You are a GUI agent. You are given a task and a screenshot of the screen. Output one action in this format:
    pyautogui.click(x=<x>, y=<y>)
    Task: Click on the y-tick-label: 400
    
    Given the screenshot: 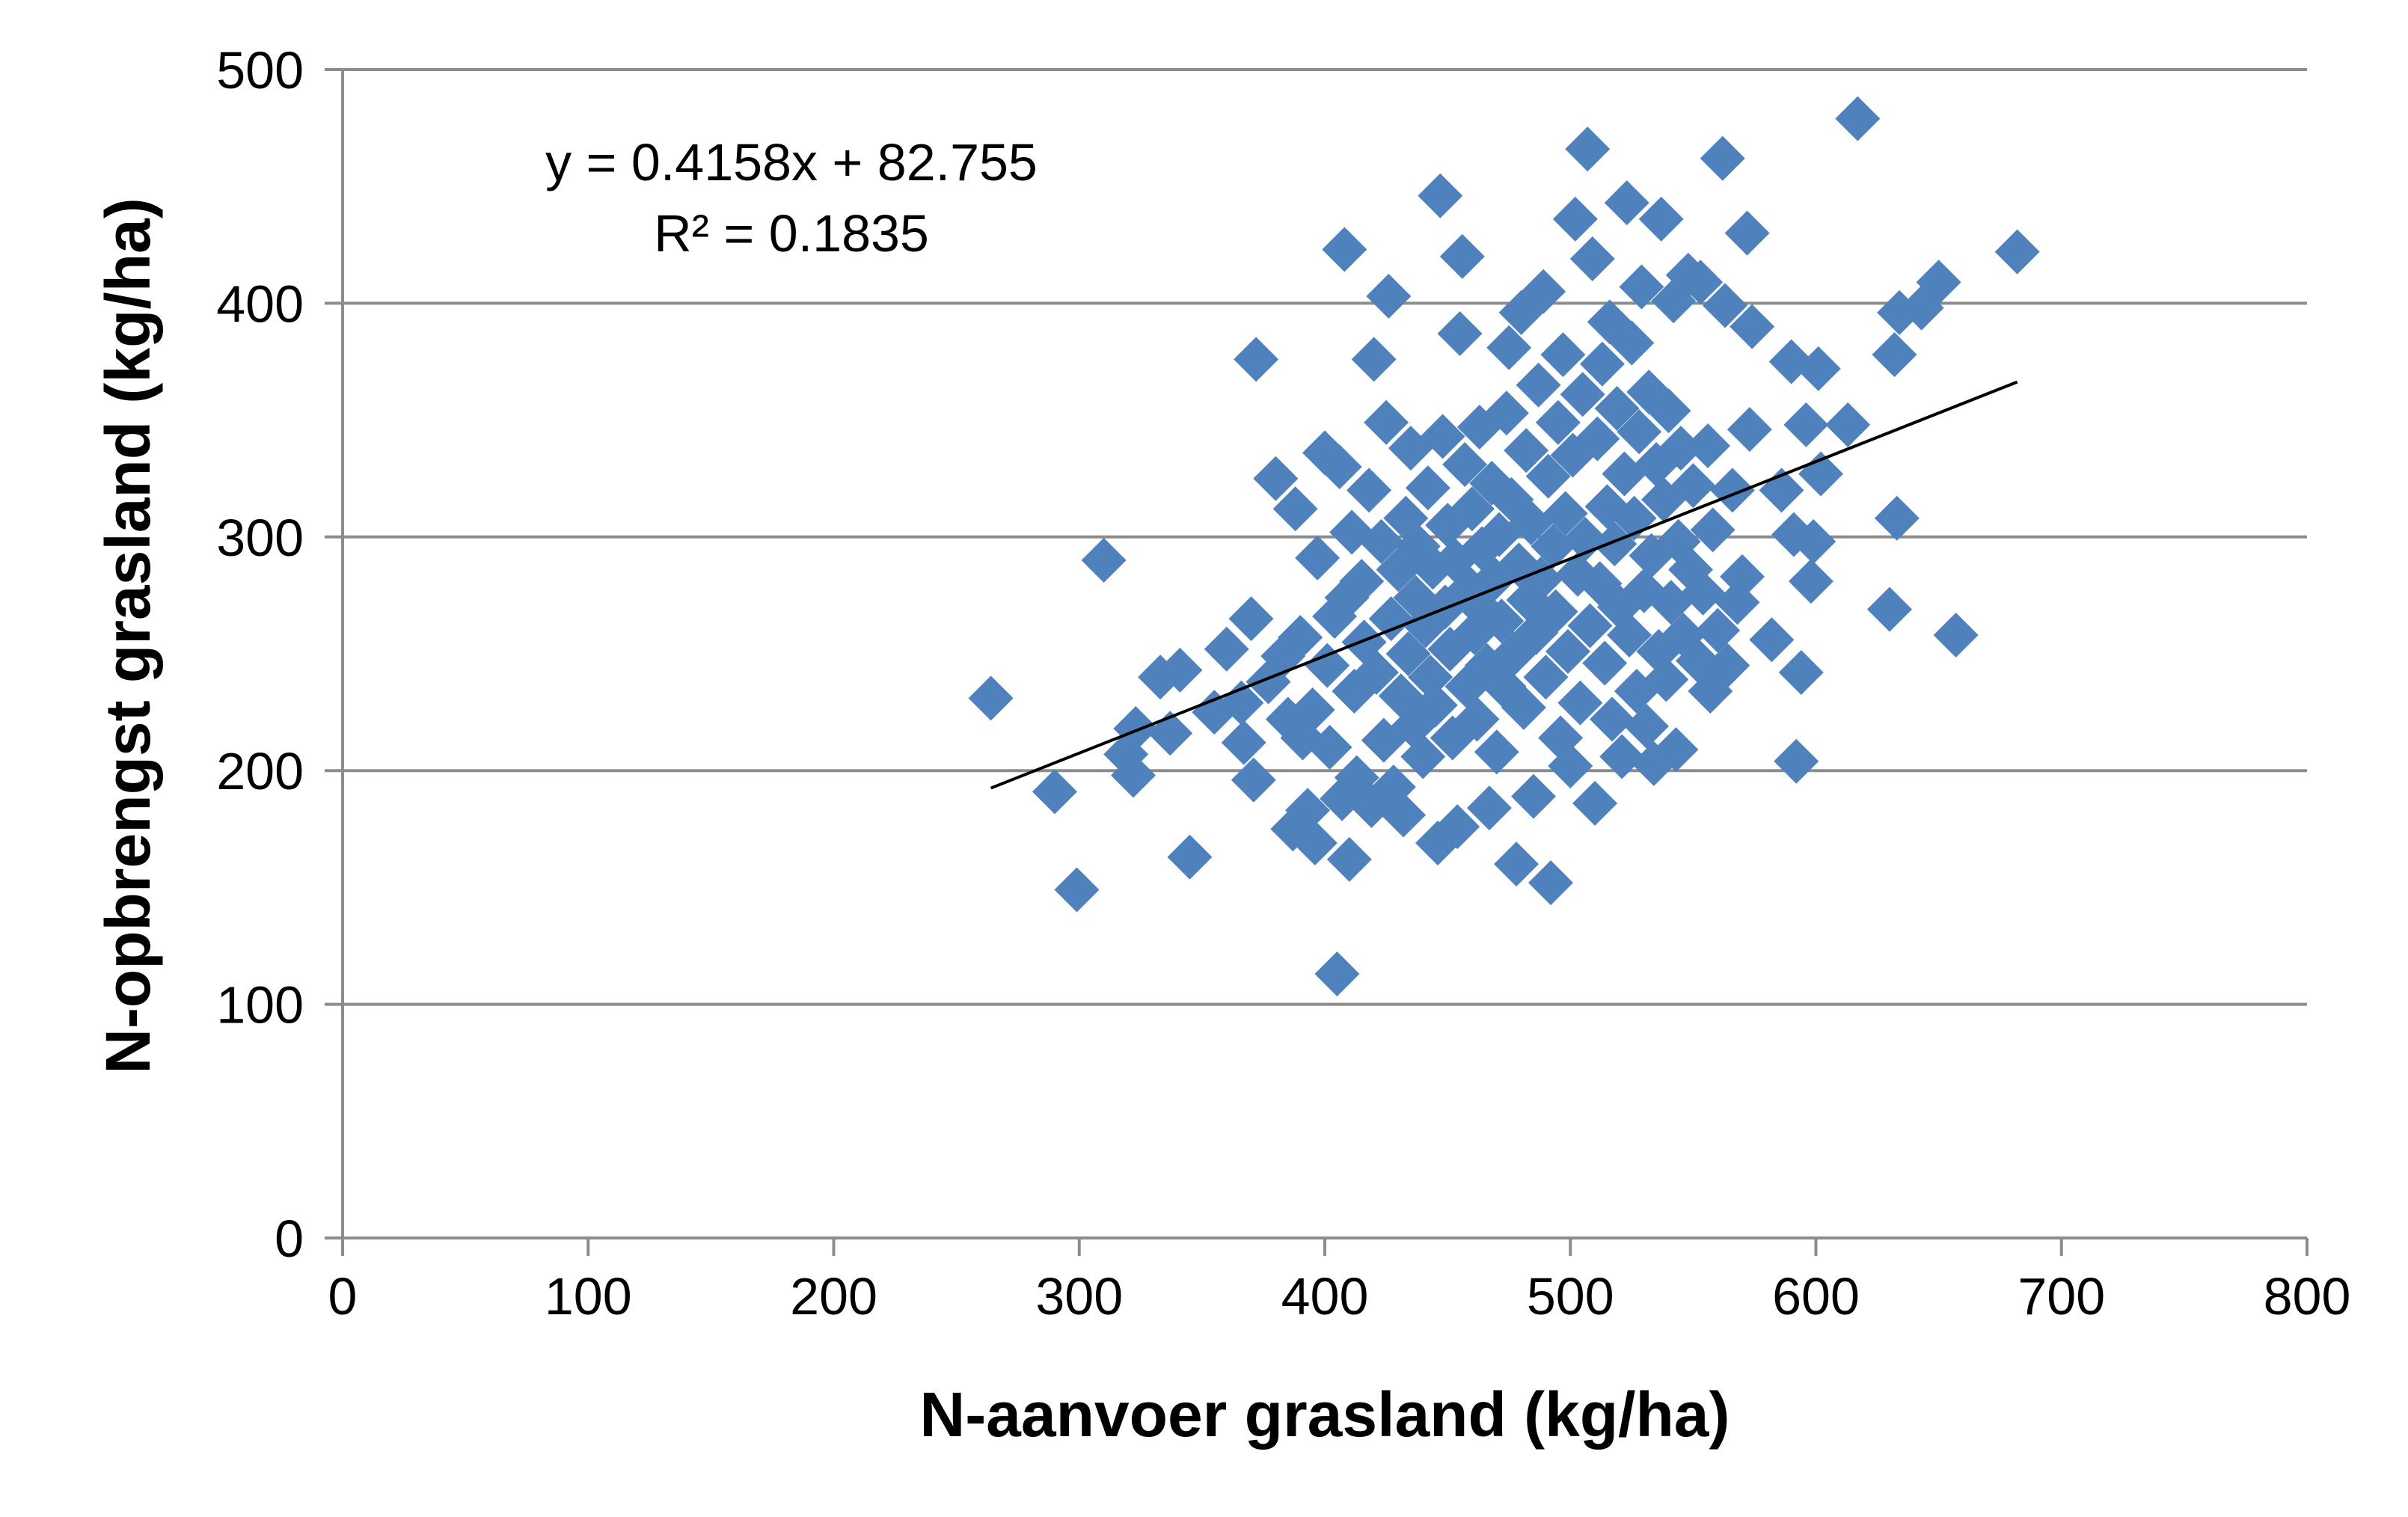 What is the action you would take?
    pyautogui.click(x=260, y=304)
    